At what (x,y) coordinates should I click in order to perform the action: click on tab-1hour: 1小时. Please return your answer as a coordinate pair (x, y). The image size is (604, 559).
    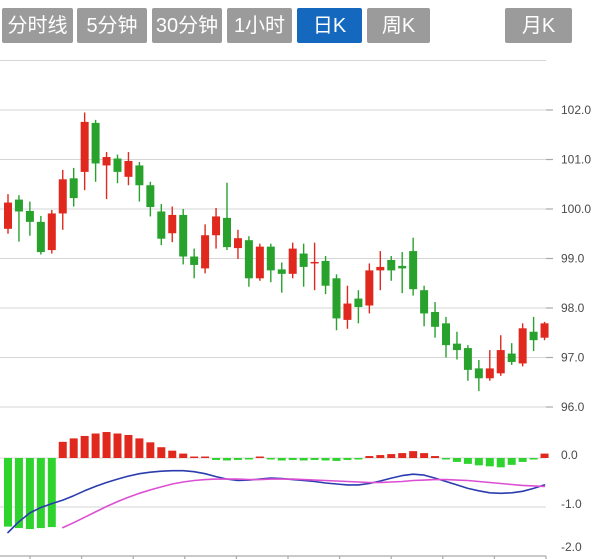
    Looking at the image, I should click on (259, 25).